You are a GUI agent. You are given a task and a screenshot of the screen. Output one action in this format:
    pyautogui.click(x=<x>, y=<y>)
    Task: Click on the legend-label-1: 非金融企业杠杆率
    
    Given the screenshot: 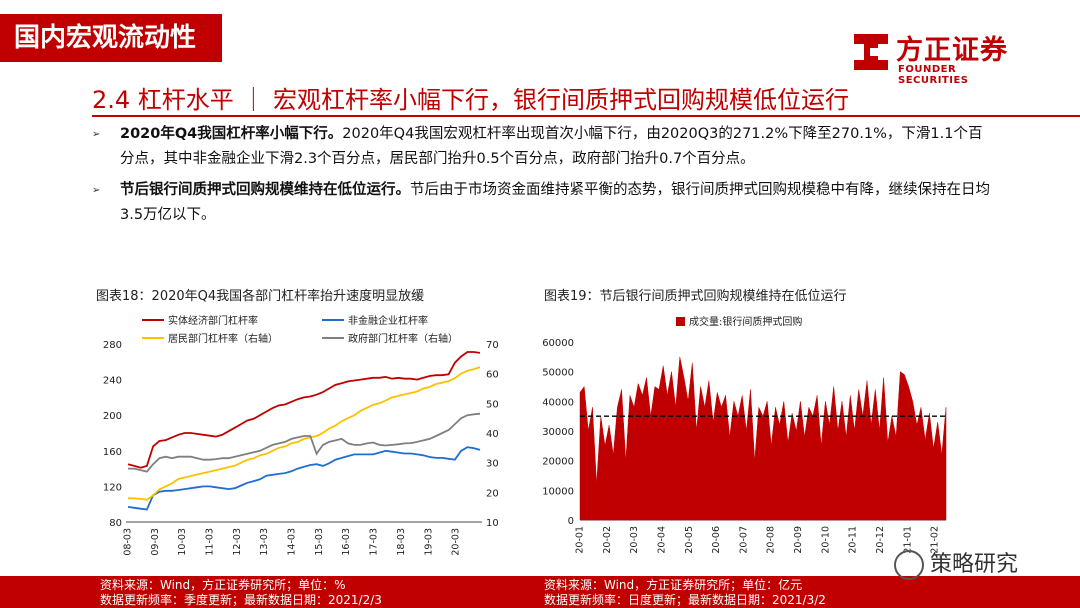 What is the action you would take?
    pyautogui.click(x=388, y=320)
    